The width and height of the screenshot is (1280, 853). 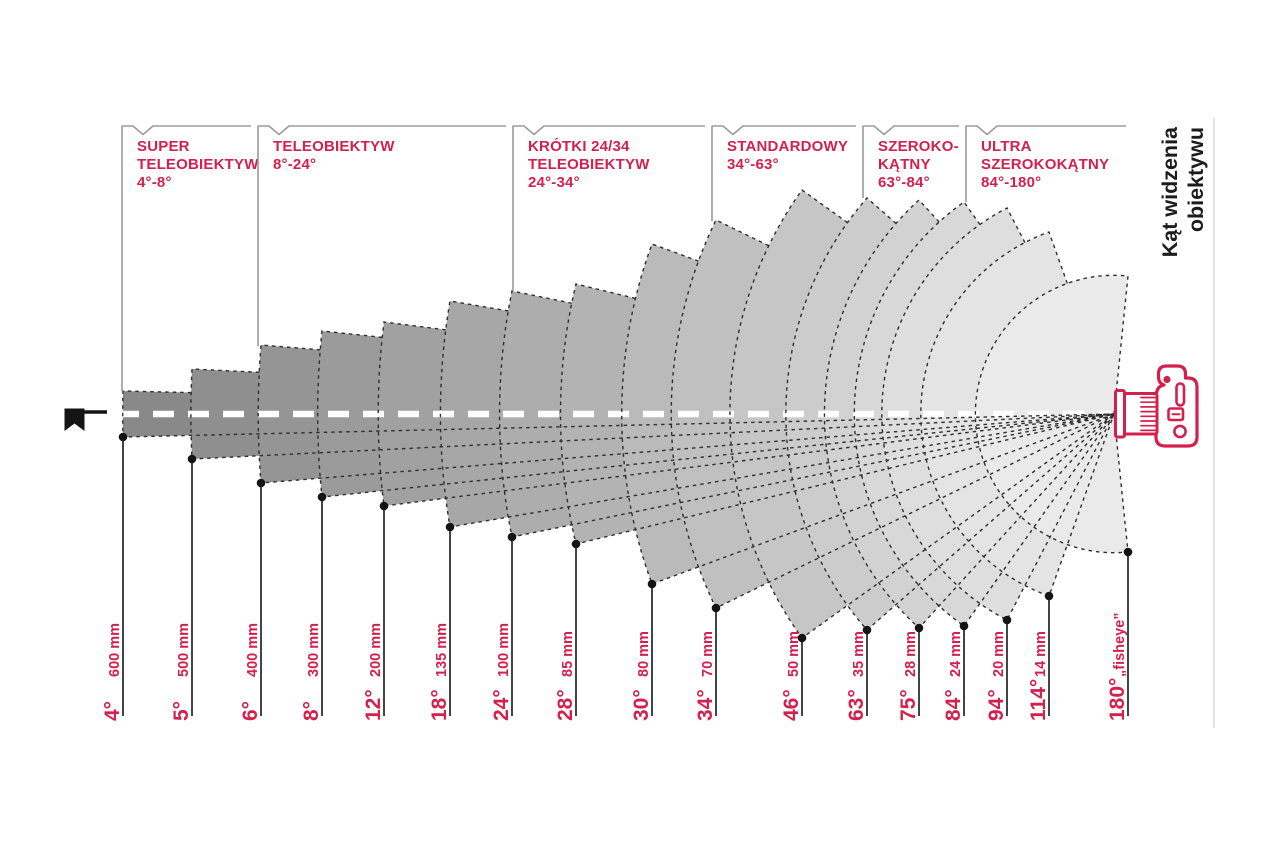 What do you see at coordinates (794, 654) in the screenshot?
I see `lens-focal-label: 50 mm` at bounding box center [794, 654].